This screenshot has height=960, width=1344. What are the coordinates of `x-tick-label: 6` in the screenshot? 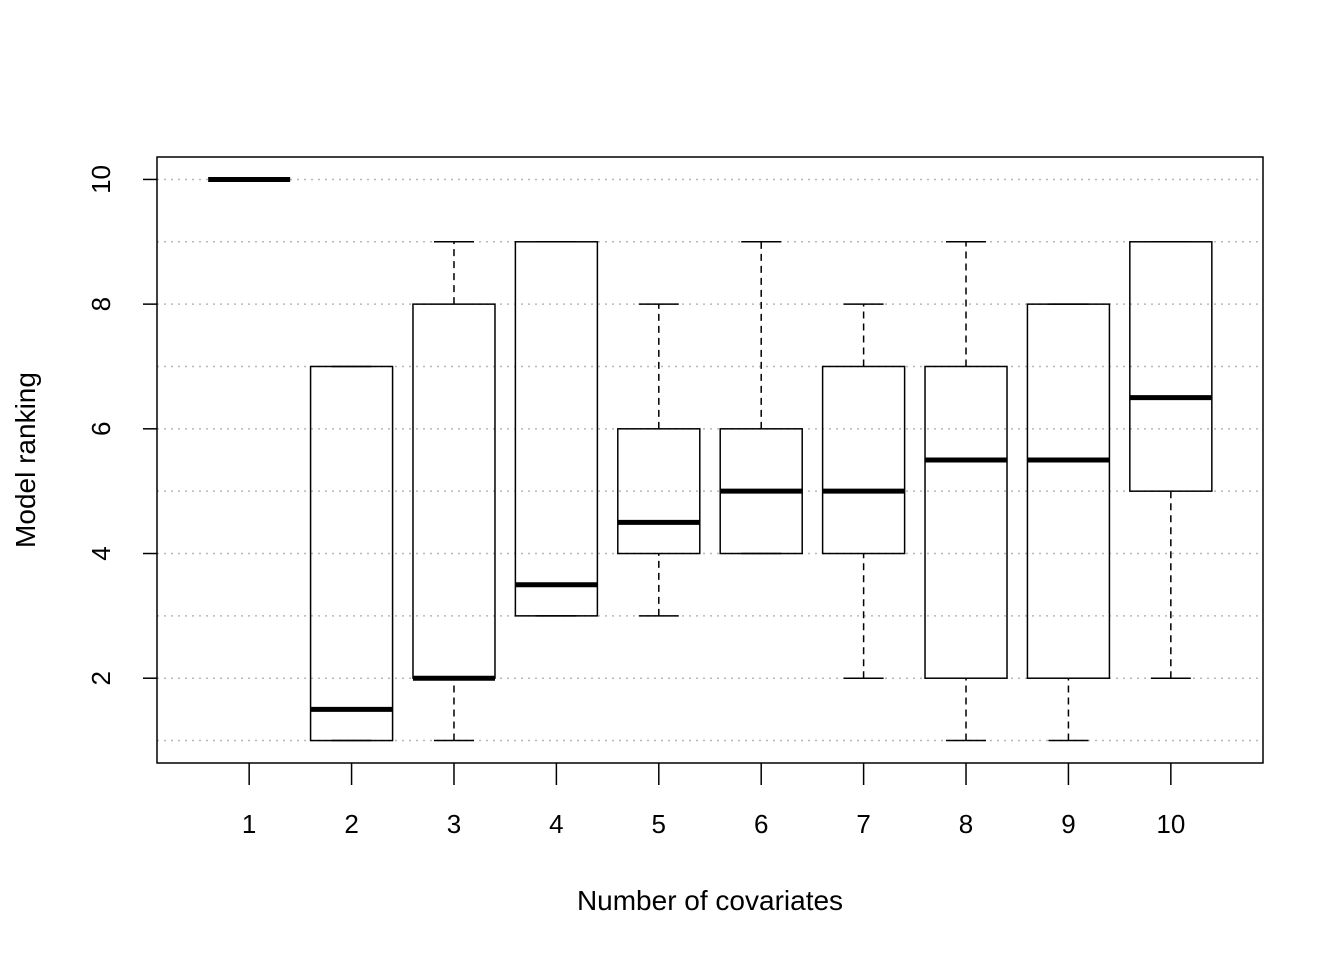 It's located at (761, 824).